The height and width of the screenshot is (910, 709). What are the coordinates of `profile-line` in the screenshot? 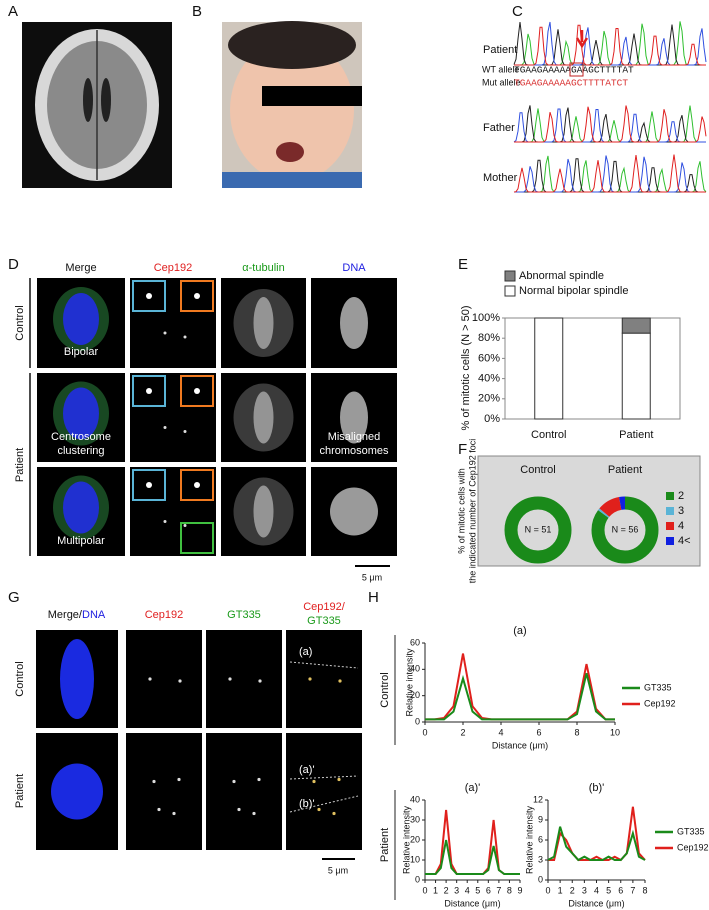 It's located at (324, 665).